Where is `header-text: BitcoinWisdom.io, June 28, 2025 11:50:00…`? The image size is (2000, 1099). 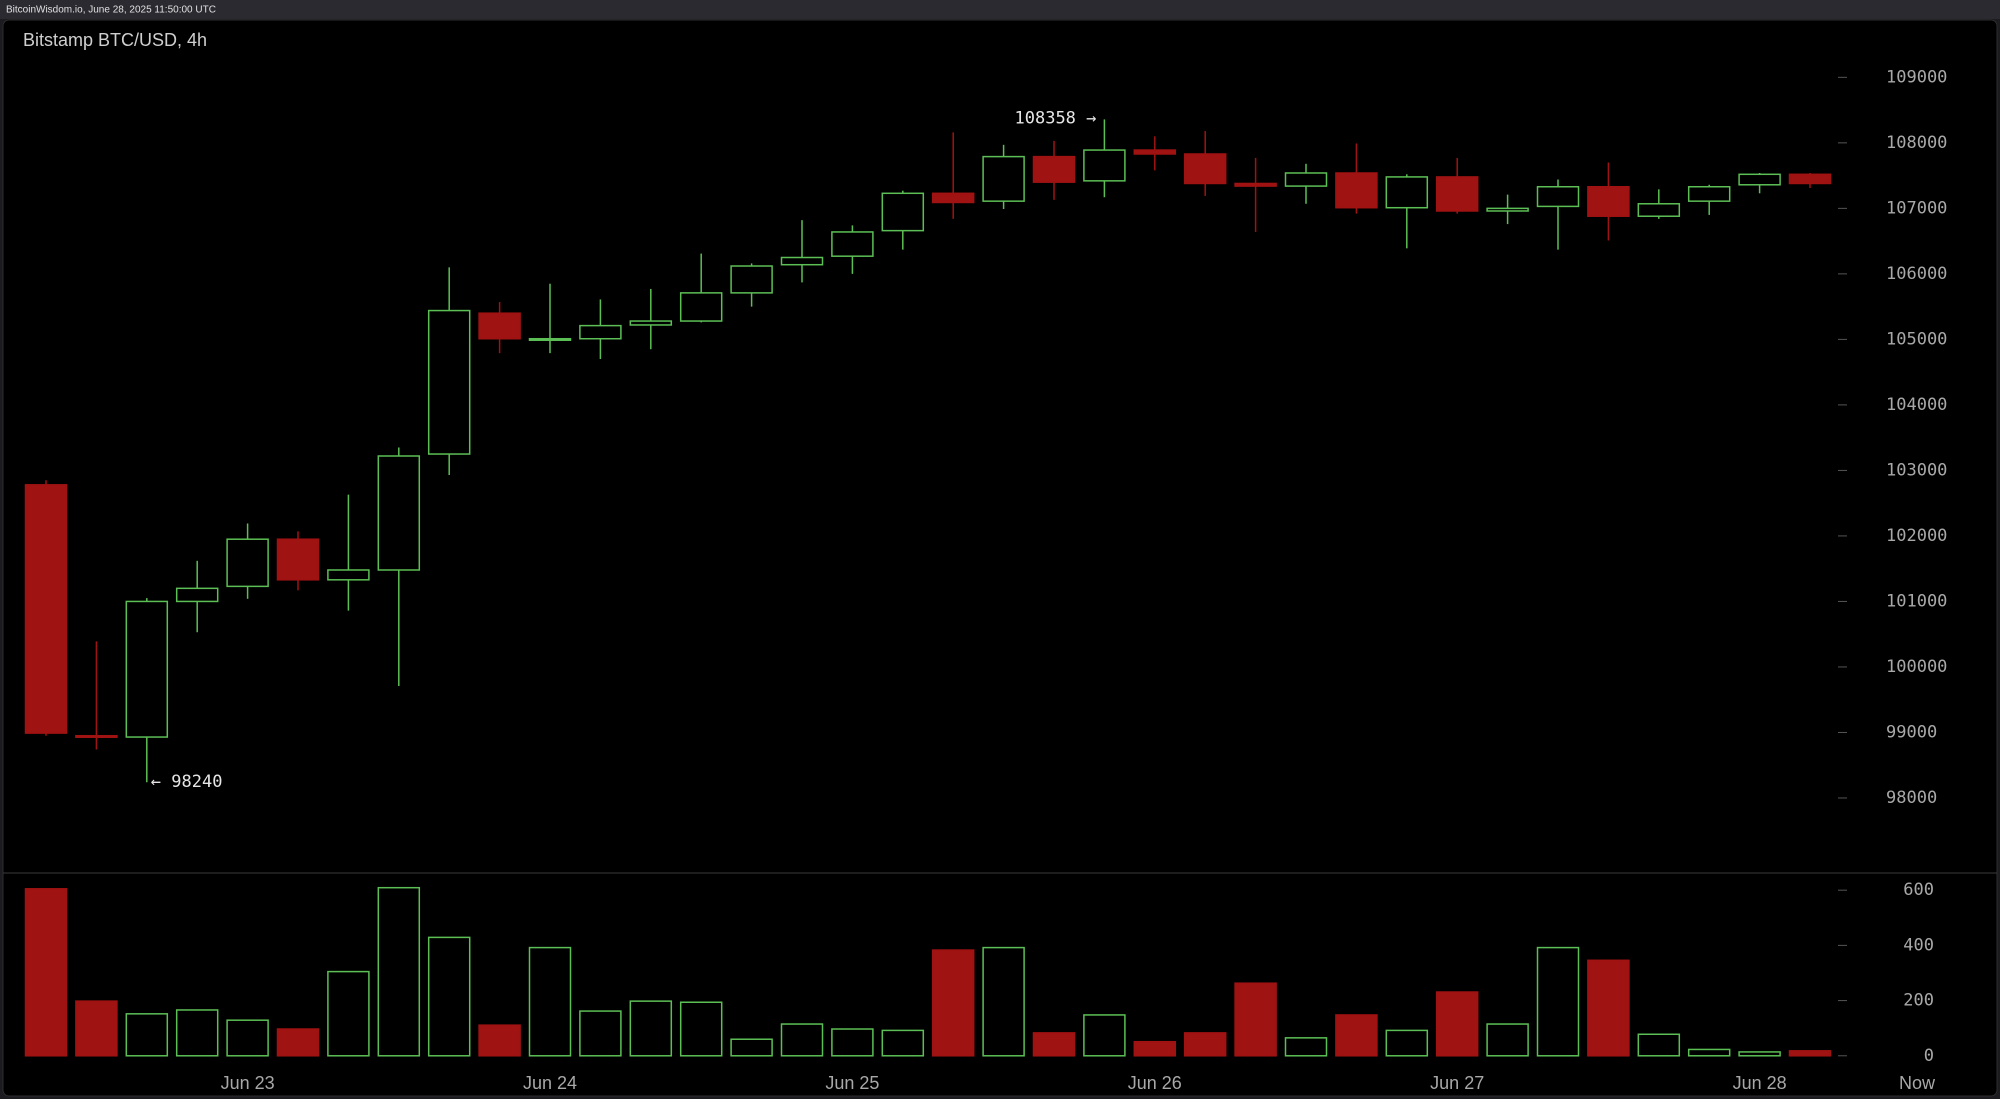 header-text: BitcoinWisdom.io, June 28, 2025 11:50:00… is located at coordinates (111, 10).